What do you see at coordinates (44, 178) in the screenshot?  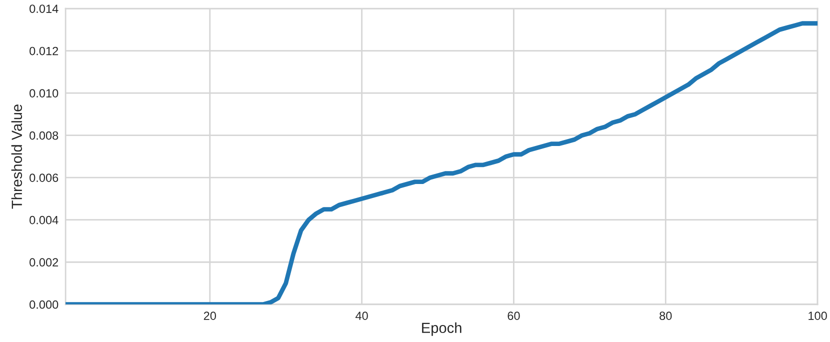 I see `y-tick-label: 0.006` at bounding box center [44, 178].